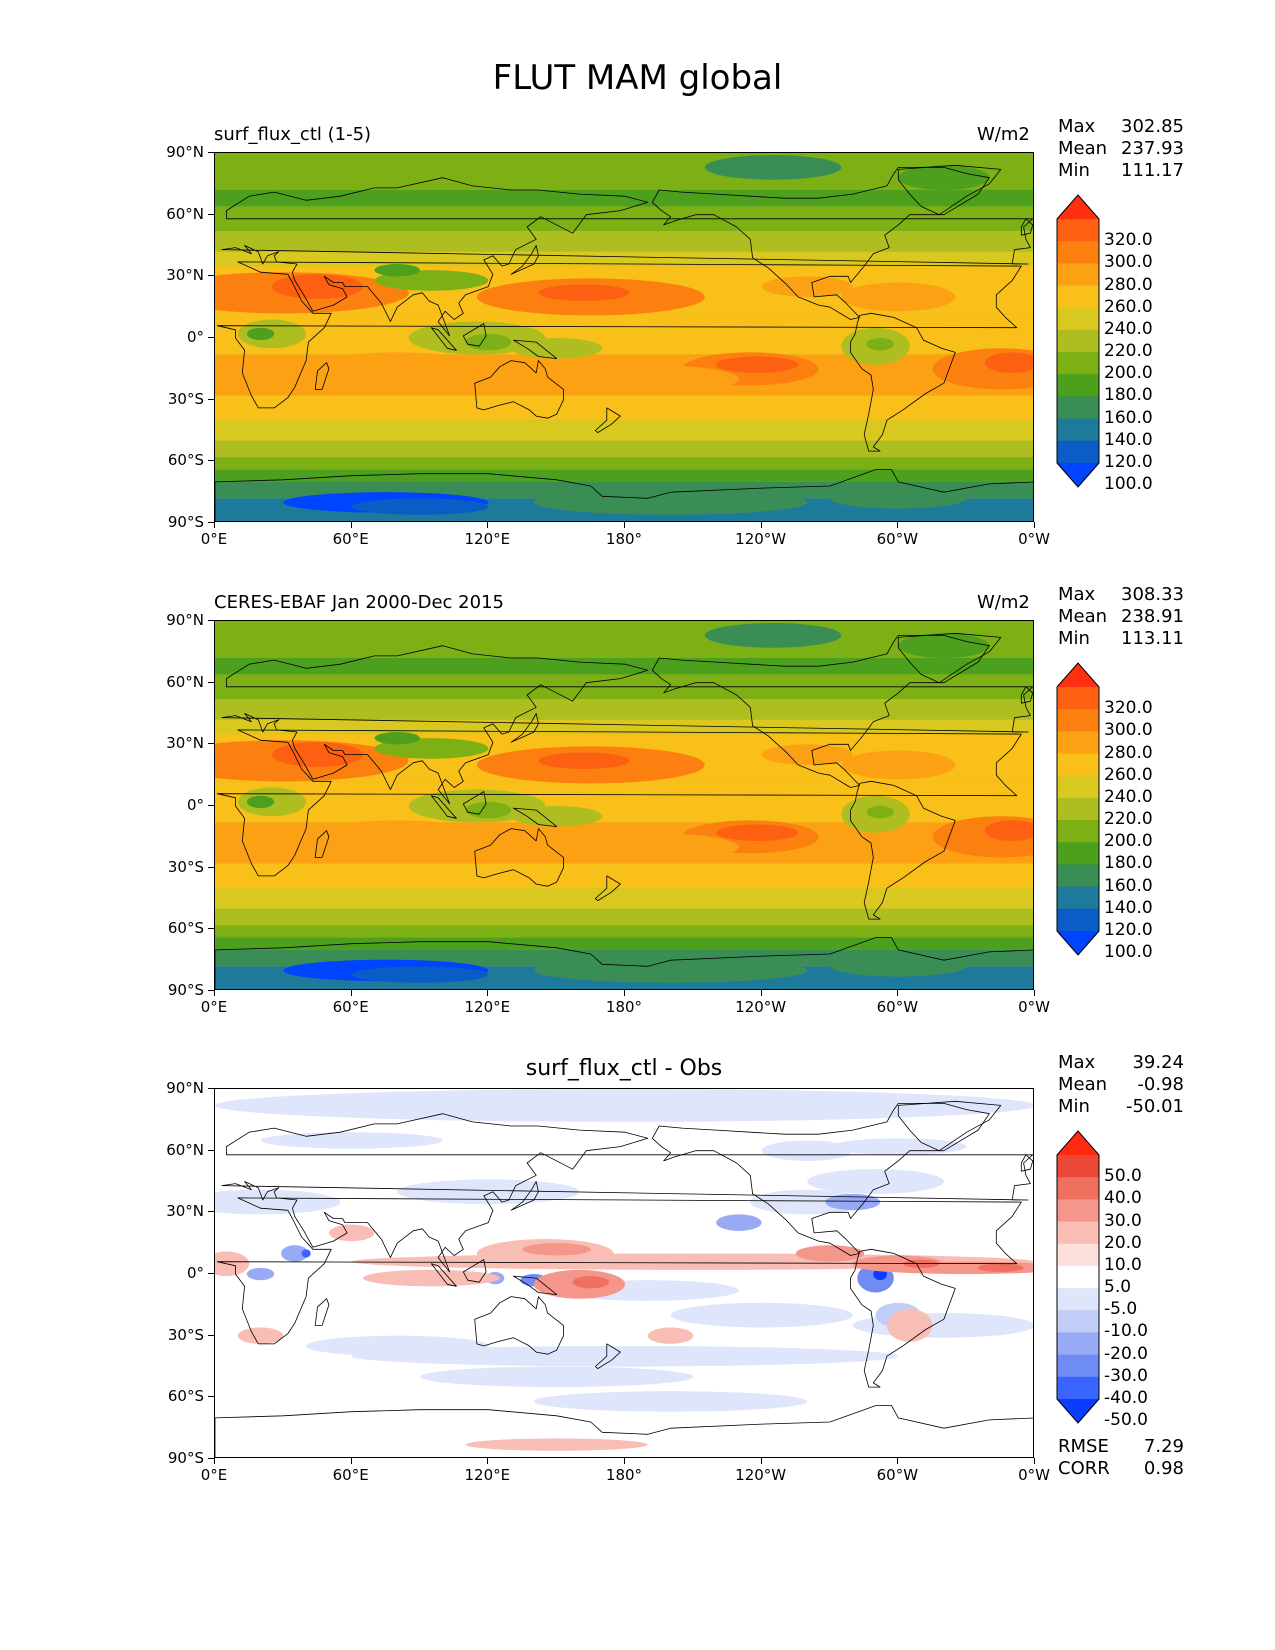 Image resolution: width=1275 pixels, height=1650 pixels. Describe the element at coordinates (1128, 351) in the screenshot. I see `colorbar-label: 220.0` at that location.